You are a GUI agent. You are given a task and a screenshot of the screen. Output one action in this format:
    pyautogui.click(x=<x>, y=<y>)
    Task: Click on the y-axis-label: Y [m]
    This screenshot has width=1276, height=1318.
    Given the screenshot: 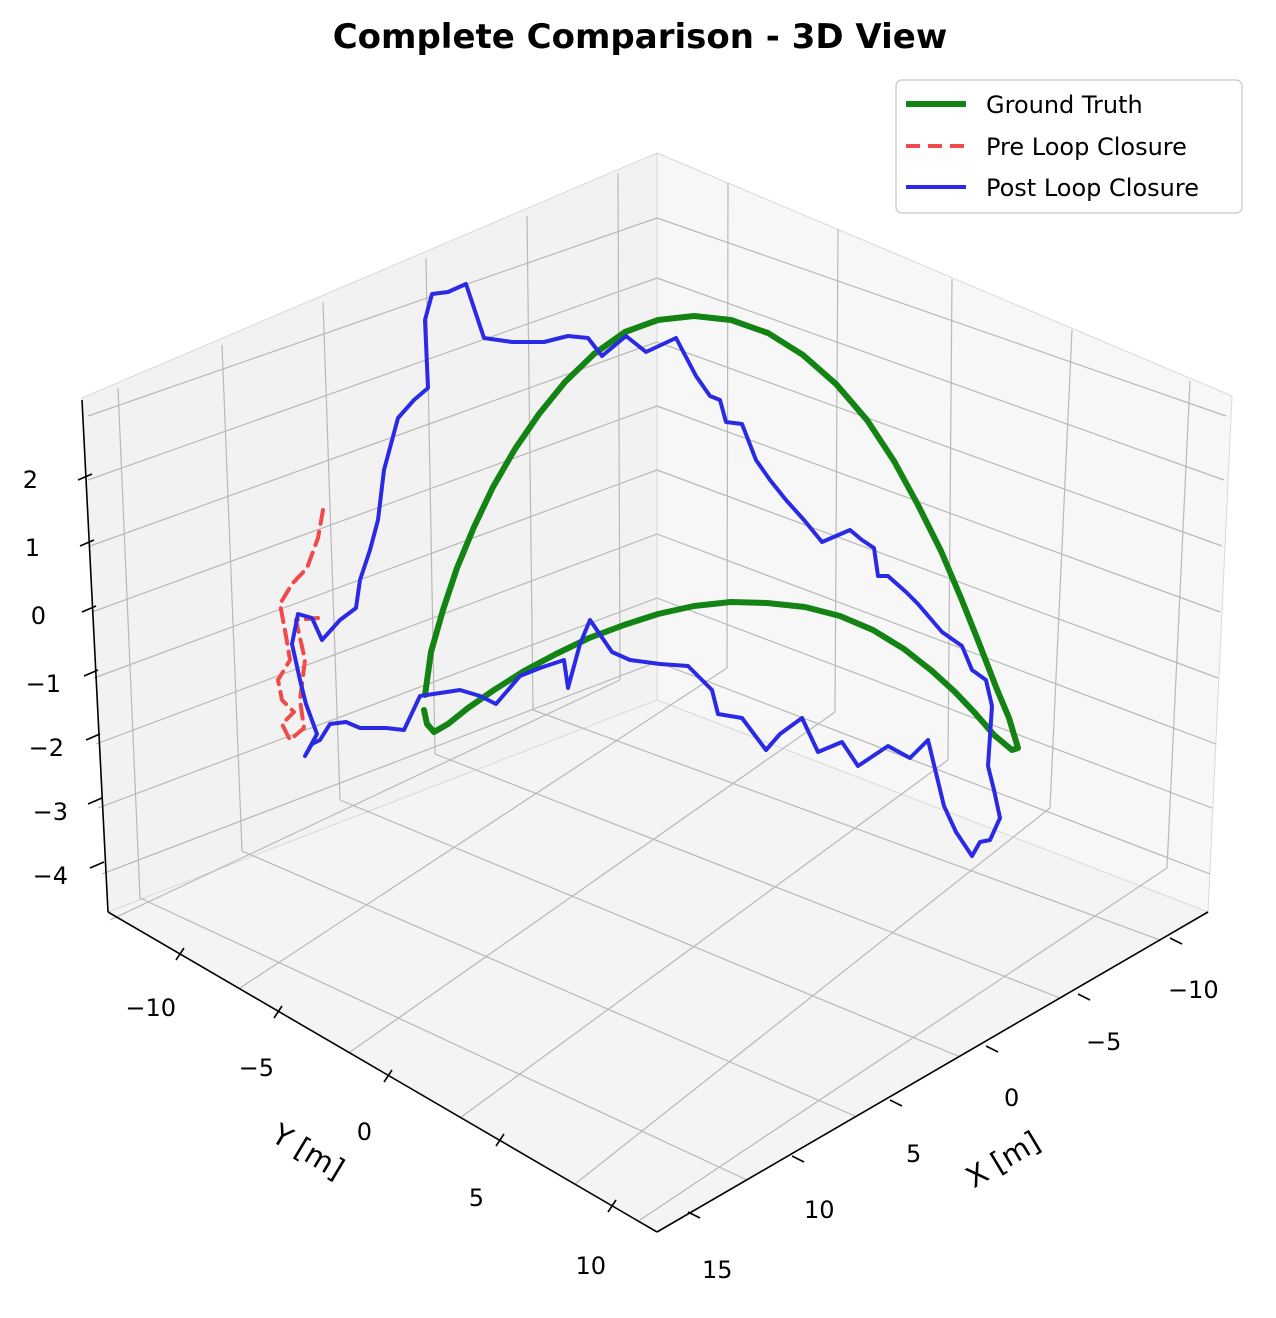 What is the action you would take?
    pyautogui.click(x=307, y=1151)
    